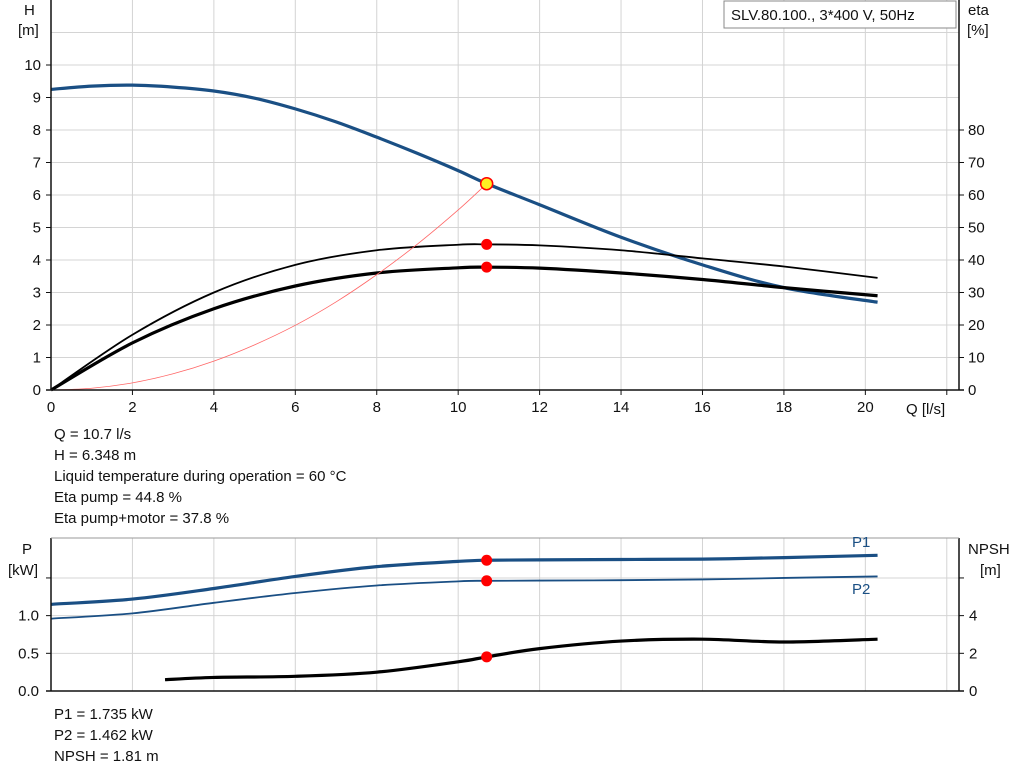 The height and width of the screenshot is (781, 1024). I want to click on npsh-point, so click(487, 657).